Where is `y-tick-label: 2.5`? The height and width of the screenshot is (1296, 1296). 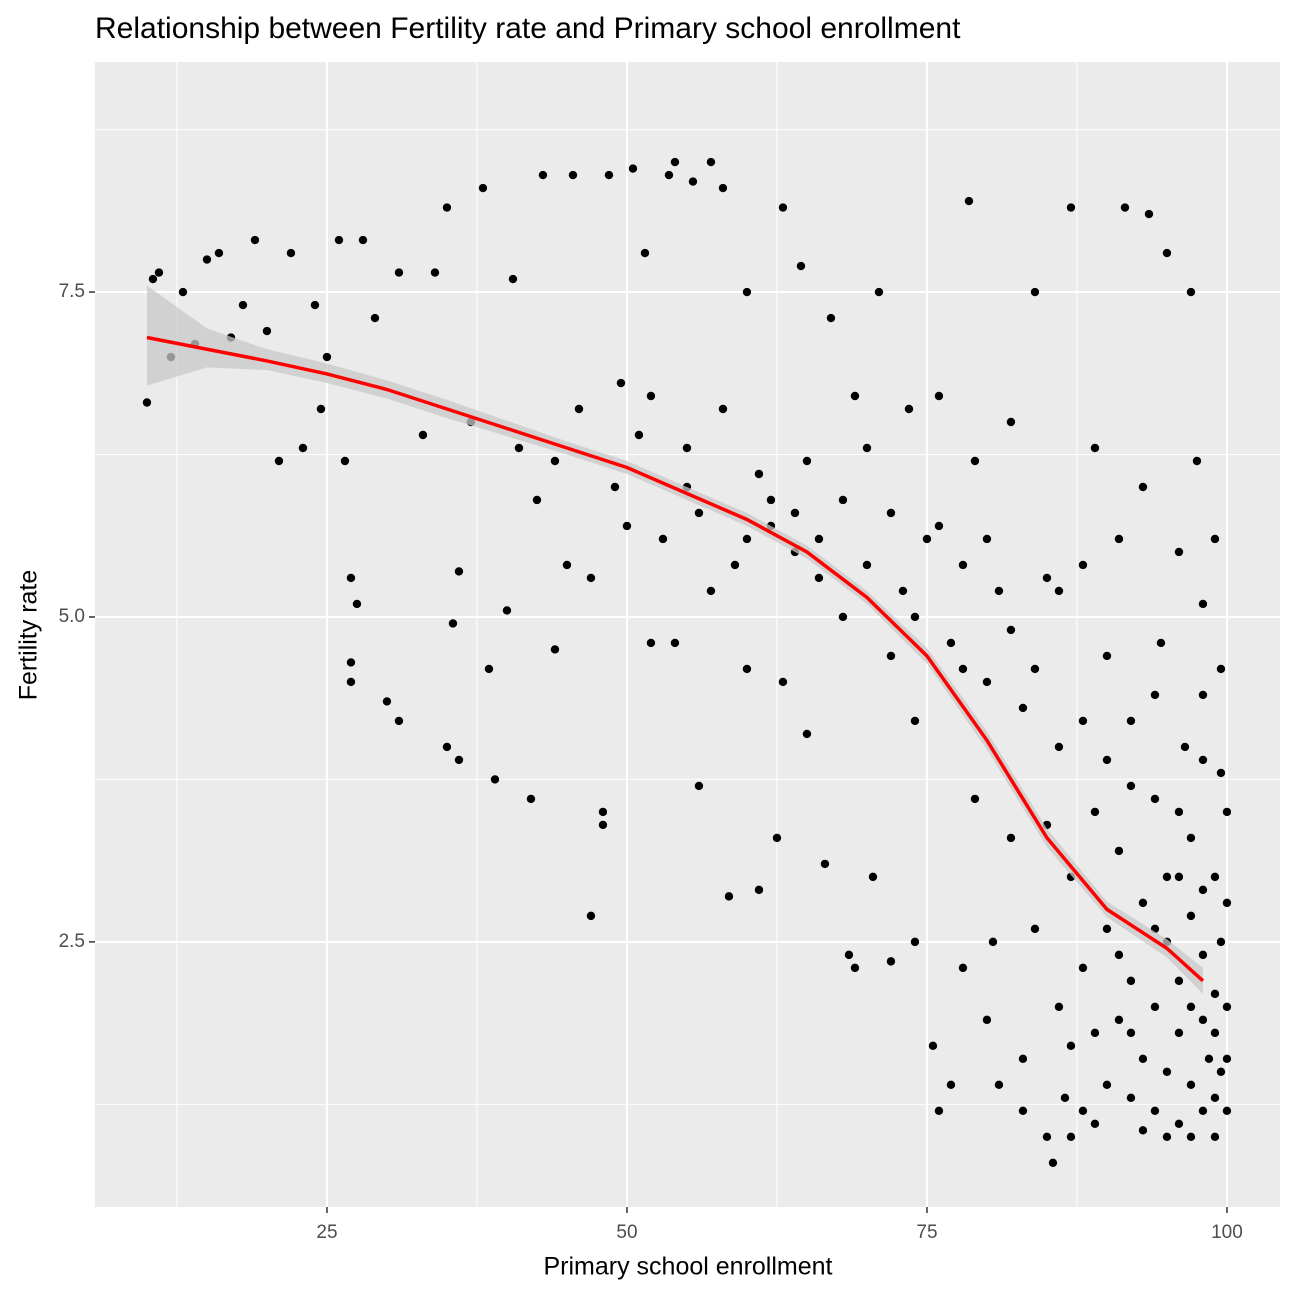 y-tick-label: 2.5 is located at coordinates (72, 941).